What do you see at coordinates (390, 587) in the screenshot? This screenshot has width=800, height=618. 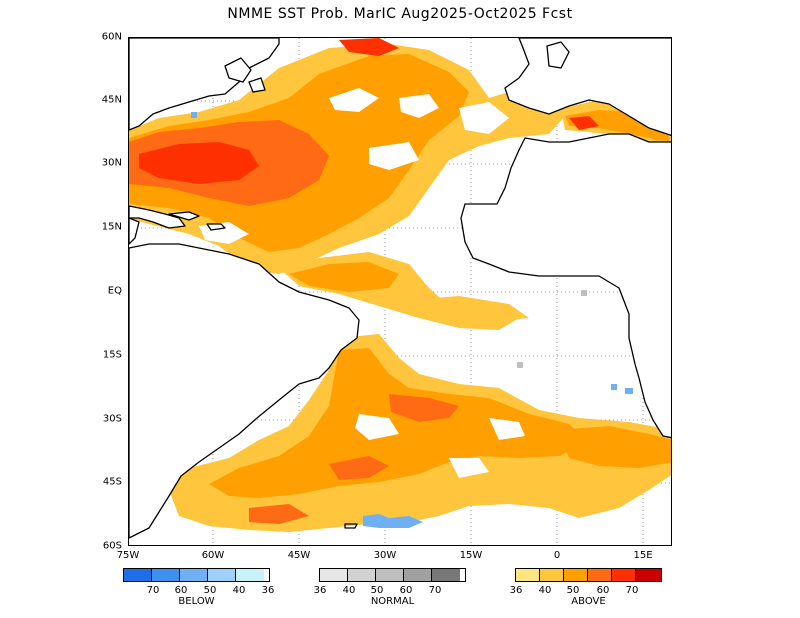 I see `legend-normal: 36 40 50 60 70 NORMAL` at bounding box center [390, 587].